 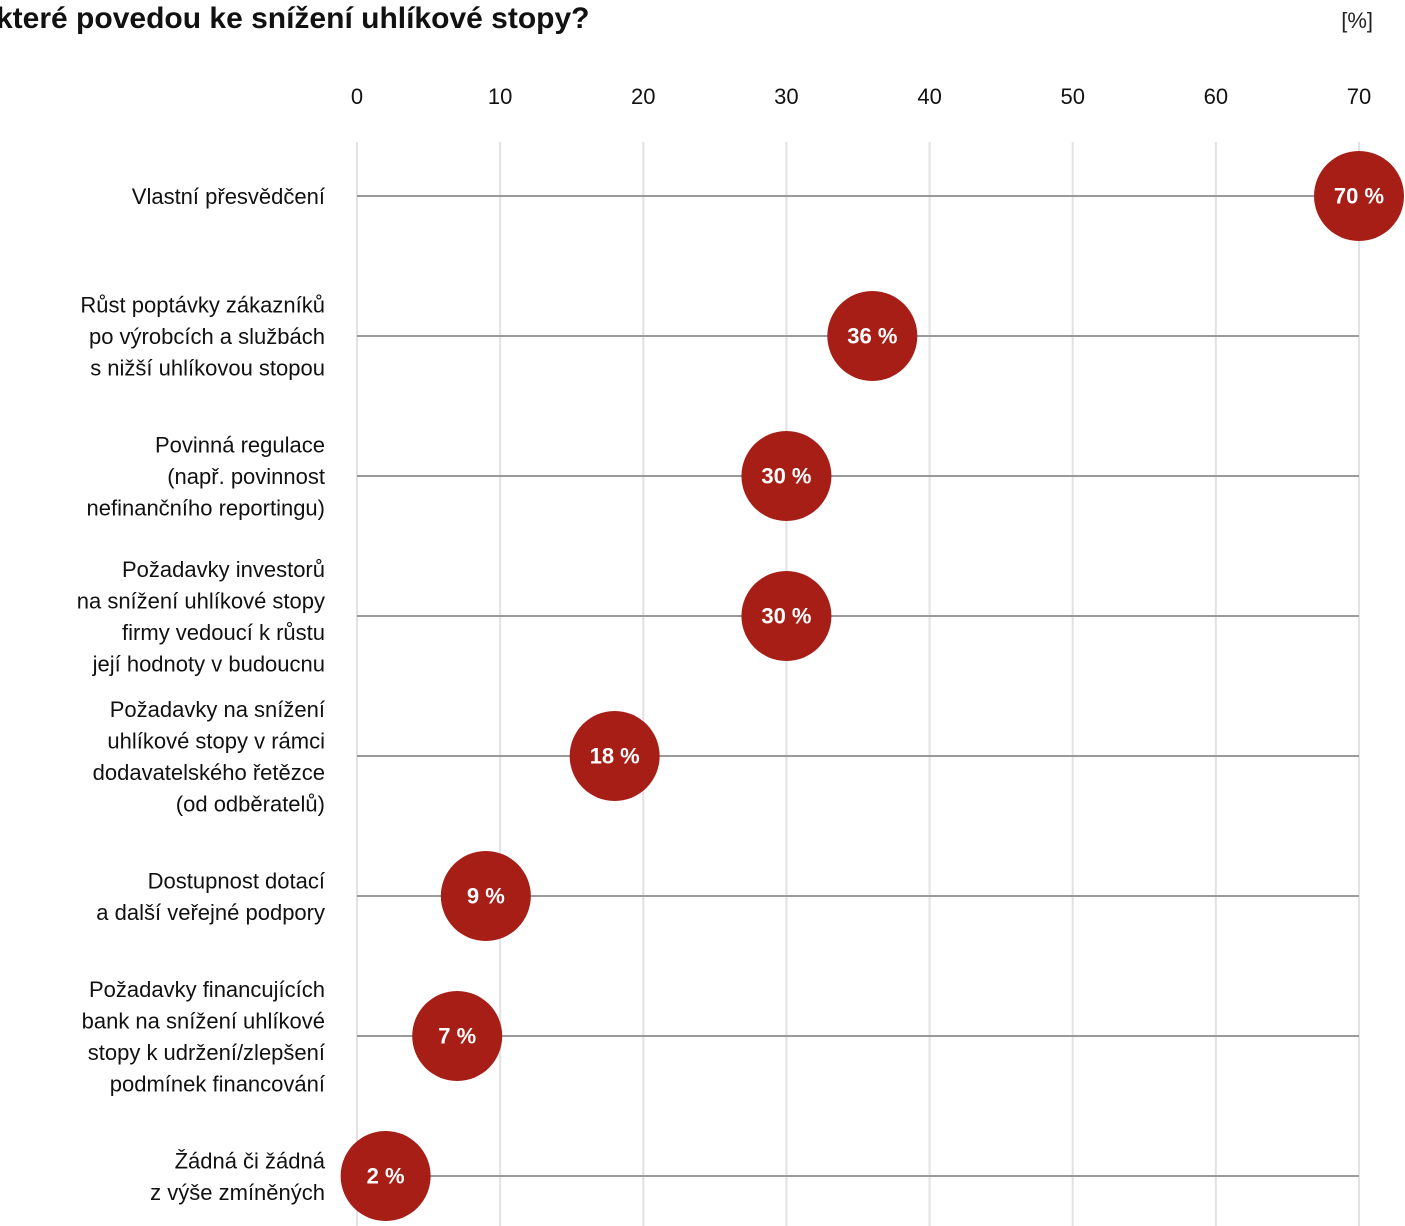 I want to click on x-tick-label: 50, so click(x=1072, y=96).